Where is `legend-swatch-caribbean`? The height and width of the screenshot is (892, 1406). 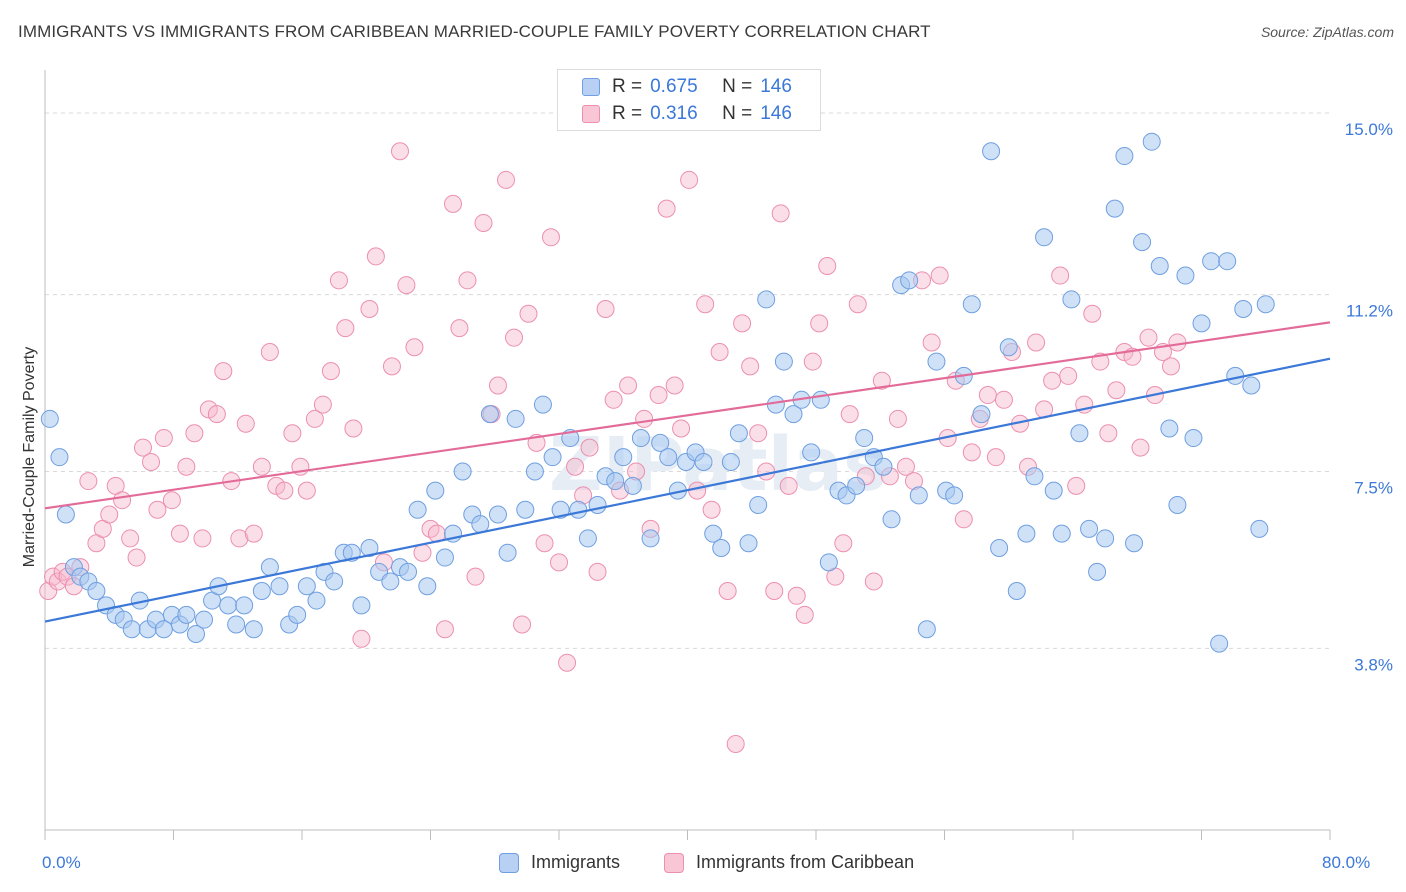
legend-swatch-caribbean is located at coordinates (591, 114).